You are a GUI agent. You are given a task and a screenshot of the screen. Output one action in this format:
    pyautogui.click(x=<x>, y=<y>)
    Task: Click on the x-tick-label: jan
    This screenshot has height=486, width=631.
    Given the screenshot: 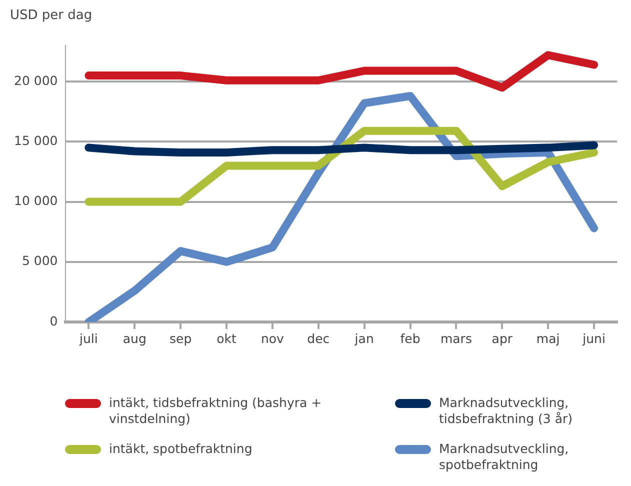 What is the action you would take?
    pyautogui.click(x=364, y=338)
    